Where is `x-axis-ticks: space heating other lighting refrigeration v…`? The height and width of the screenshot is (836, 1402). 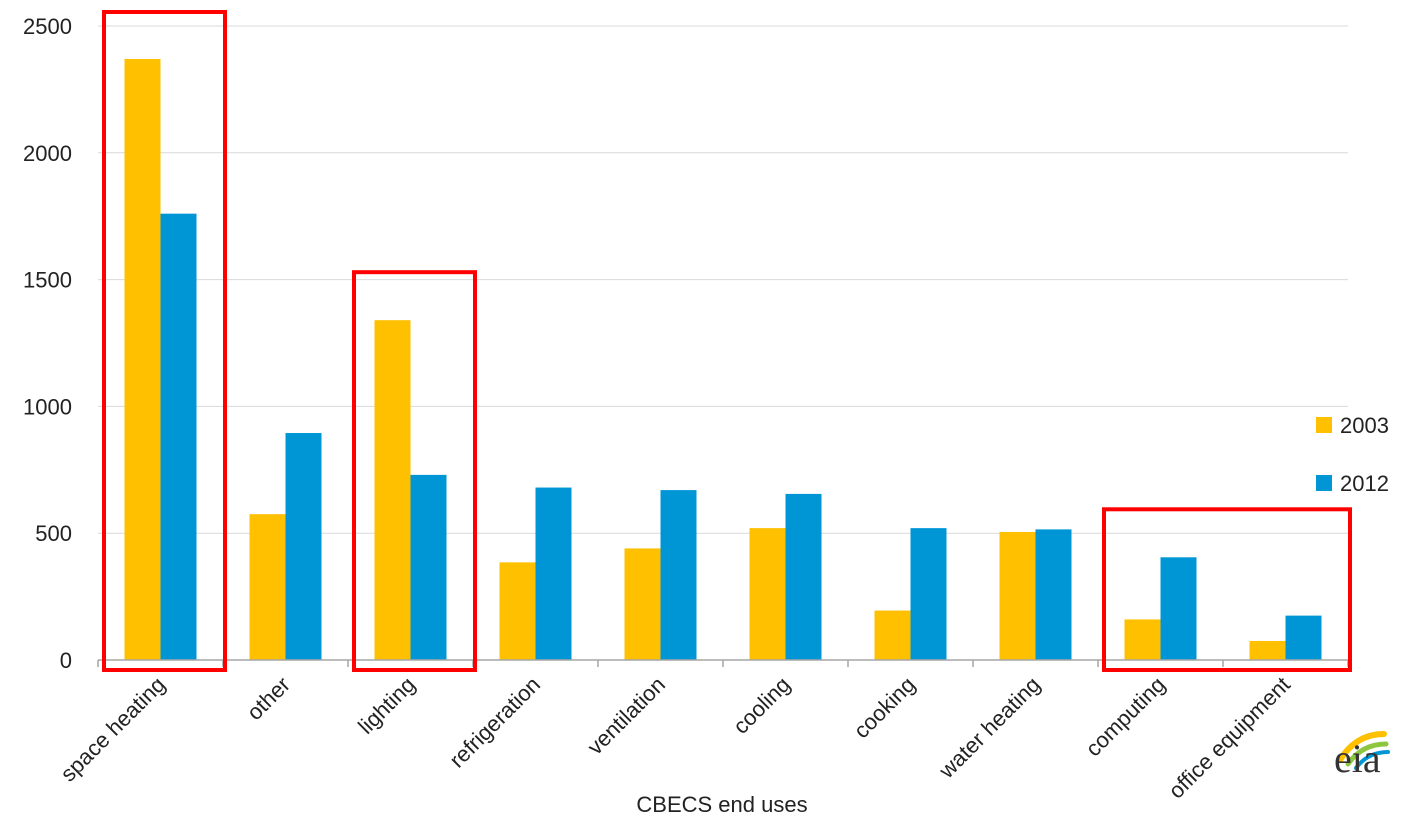 x-axis-ticks: space heating other lighting refrigeration v… is located at coordinates (675, 738).